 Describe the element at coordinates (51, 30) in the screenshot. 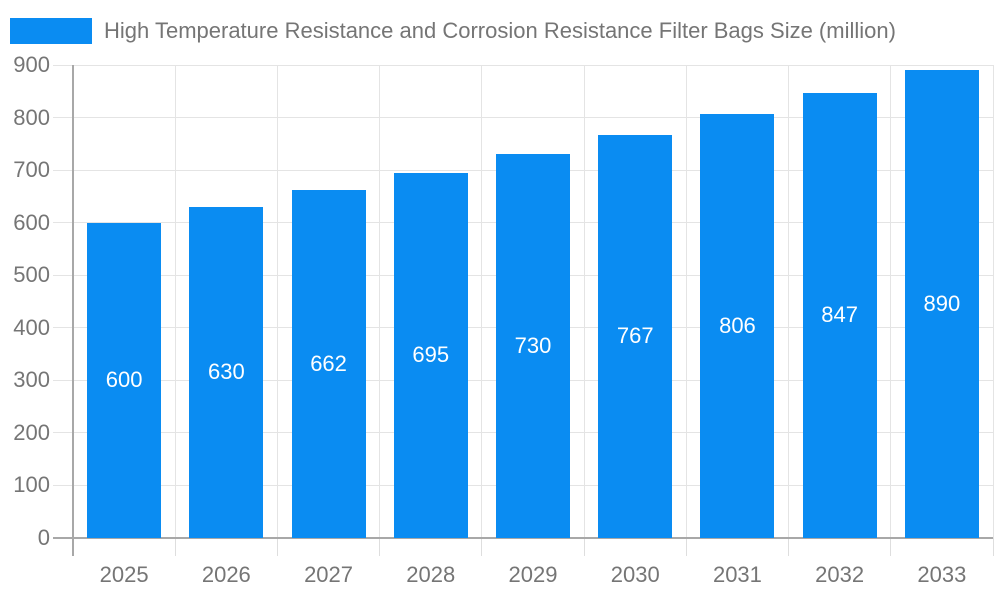

I see `legend-swatch` at that location.